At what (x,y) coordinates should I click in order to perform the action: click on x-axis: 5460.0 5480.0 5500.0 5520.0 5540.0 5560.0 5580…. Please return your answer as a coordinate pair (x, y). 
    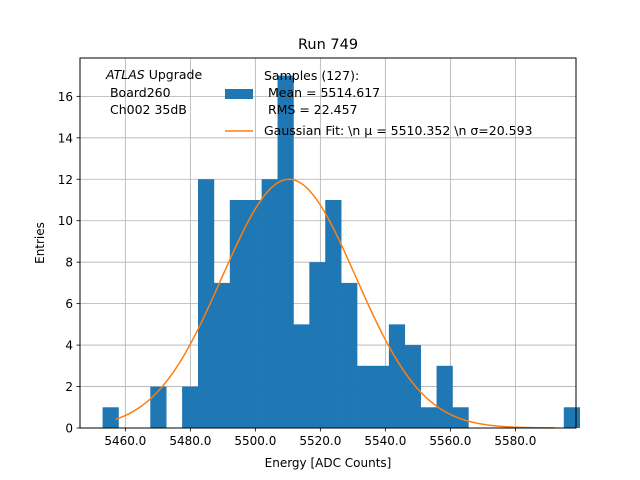
    Looking at the image, I should click on (320, 438).